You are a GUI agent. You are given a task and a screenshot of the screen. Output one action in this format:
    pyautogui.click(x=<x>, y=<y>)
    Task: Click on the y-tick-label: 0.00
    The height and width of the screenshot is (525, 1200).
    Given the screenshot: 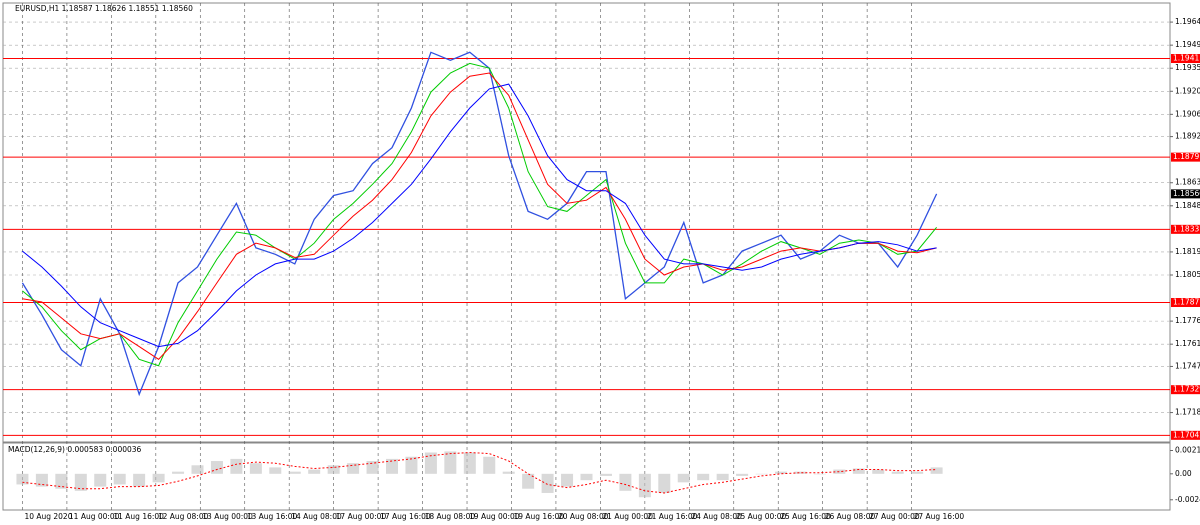 What is the action you would take?
    pyautogui.click(x=1183, y=473)
    